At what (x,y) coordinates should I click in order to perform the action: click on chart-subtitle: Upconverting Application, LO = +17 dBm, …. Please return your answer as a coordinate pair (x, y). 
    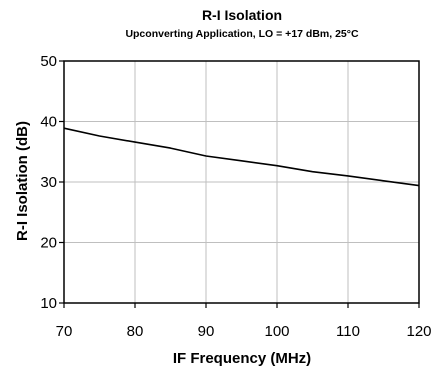
    Looking at the image, I should click on (242, 34).